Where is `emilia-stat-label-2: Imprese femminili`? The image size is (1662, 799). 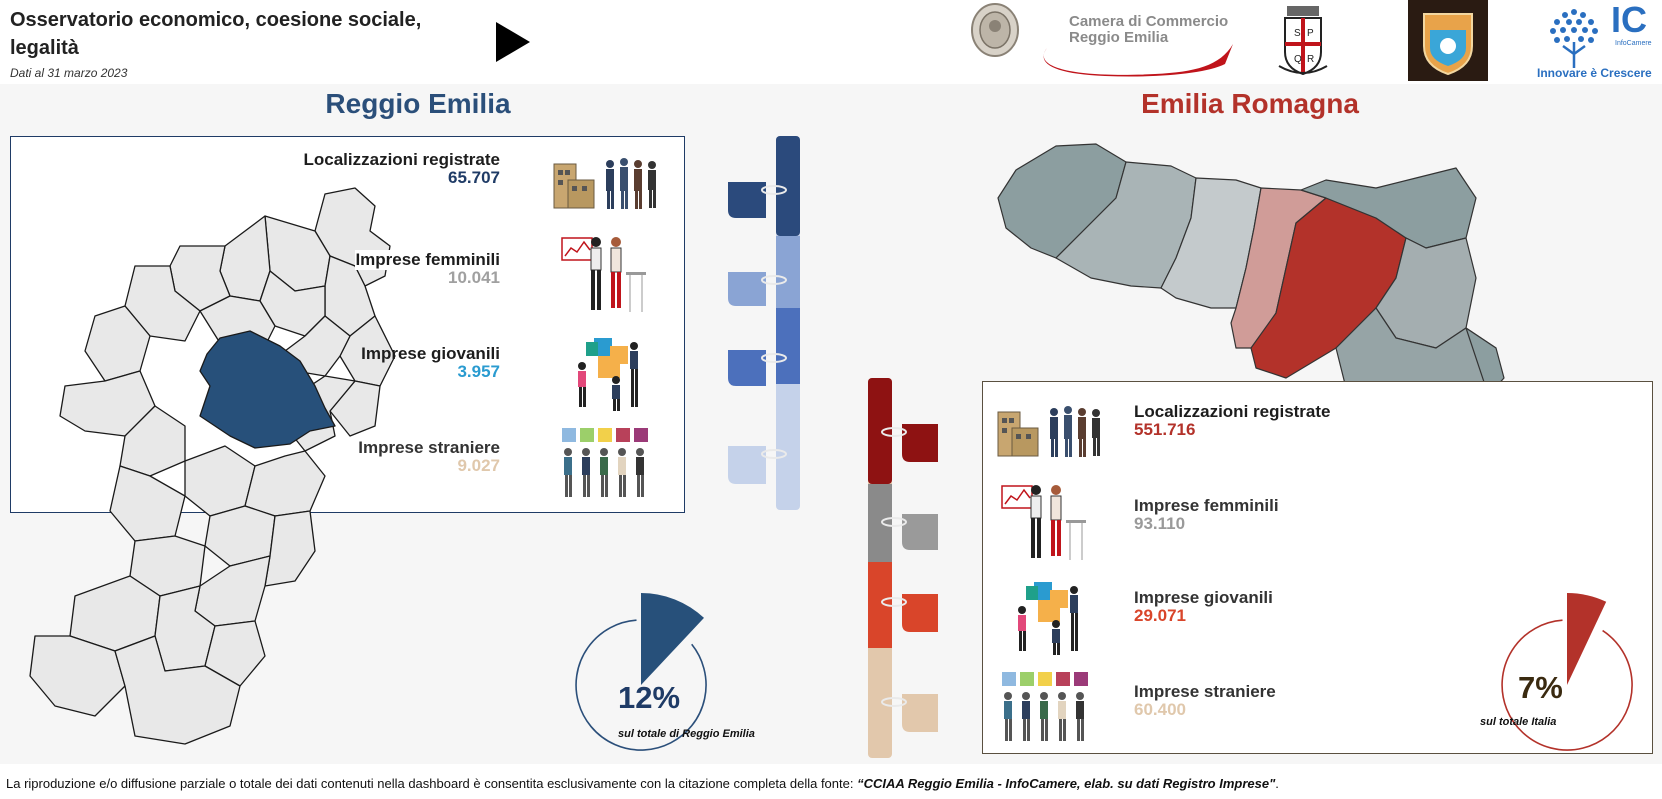 emilia-stat-label-2: Imprese femminili is located at coordinates (1206, 505).